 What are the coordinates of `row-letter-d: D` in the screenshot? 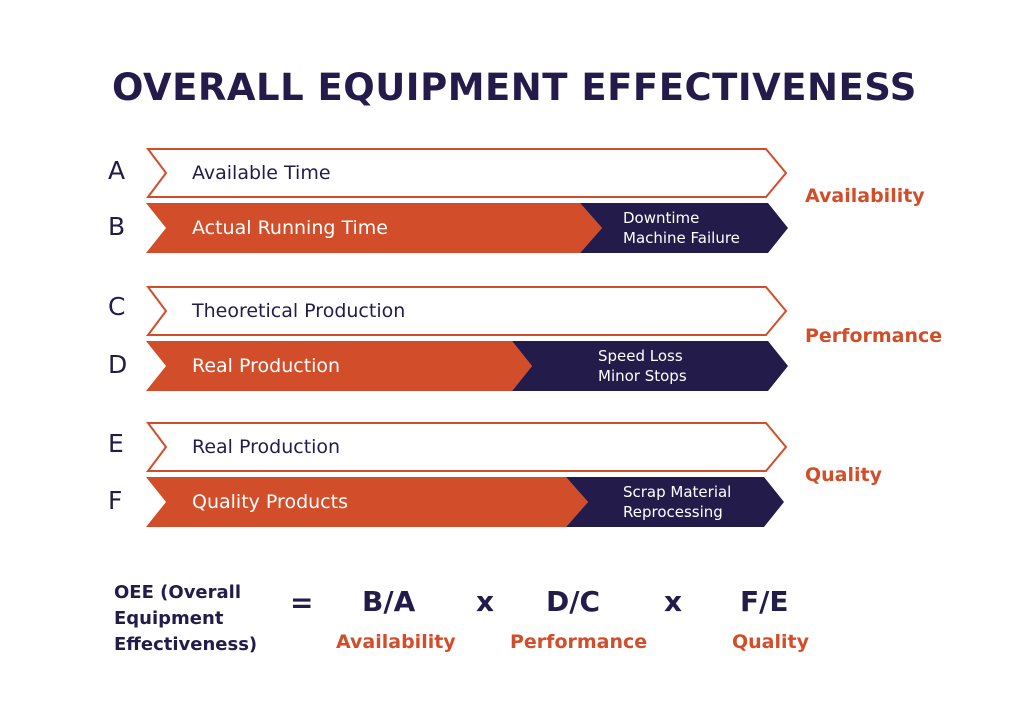 It's located at (118, 364).